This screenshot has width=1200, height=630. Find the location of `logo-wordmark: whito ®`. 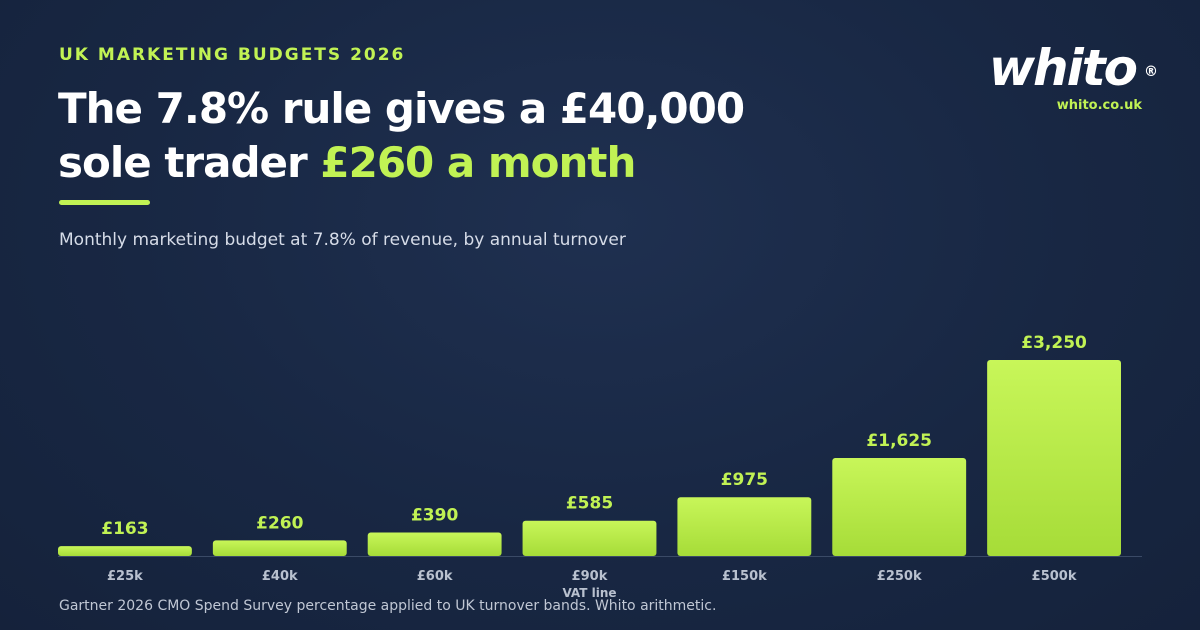

logo-wordmark: whito ® is located at coordinates (1073, 68).